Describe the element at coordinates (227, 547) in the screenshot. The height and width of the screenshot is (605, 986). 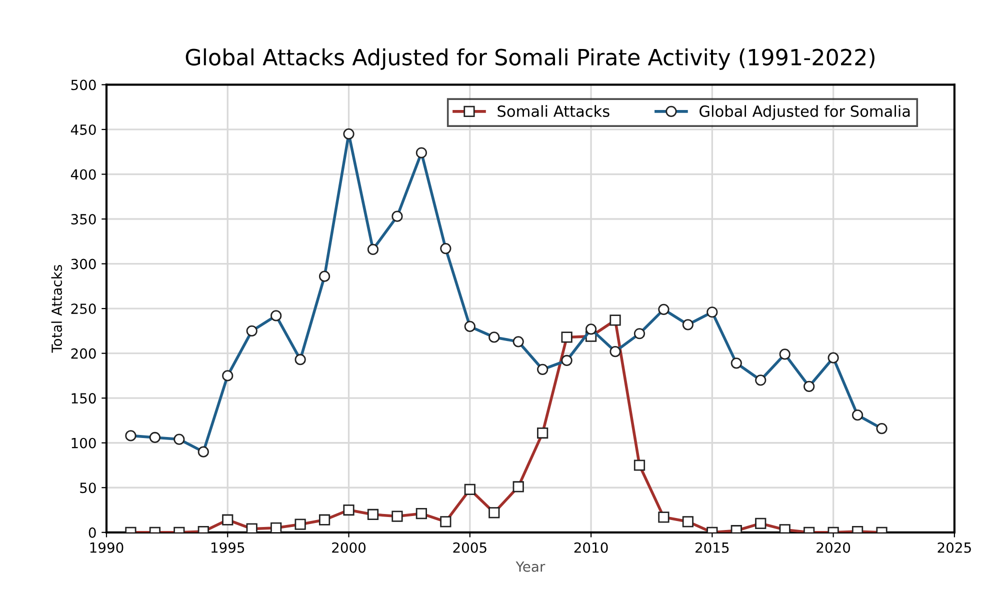
I see `x-tick-label: 1995` at that location.